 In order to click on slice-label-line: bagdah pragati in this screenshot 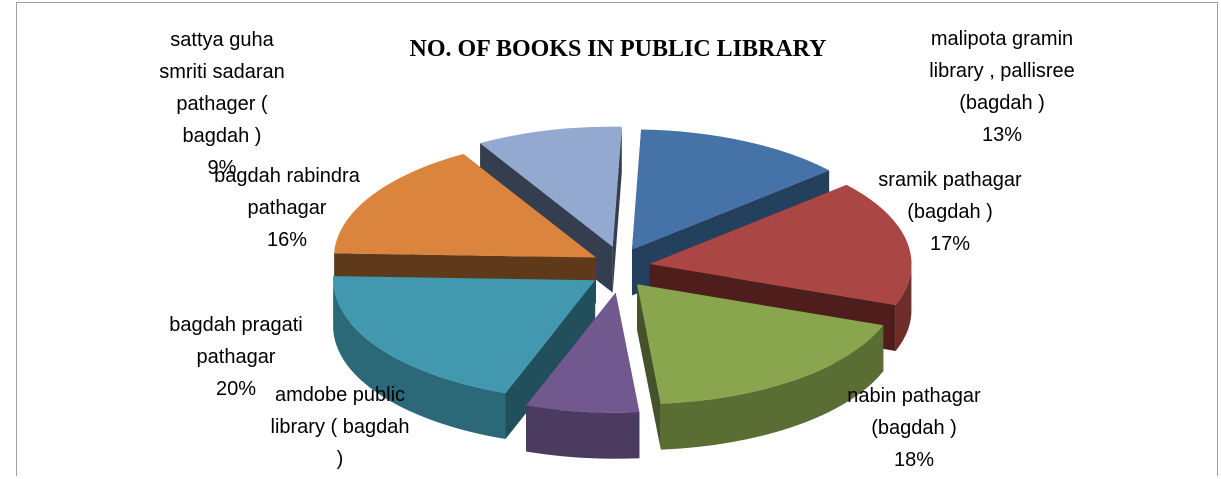, I will do `click(235, 325)`.